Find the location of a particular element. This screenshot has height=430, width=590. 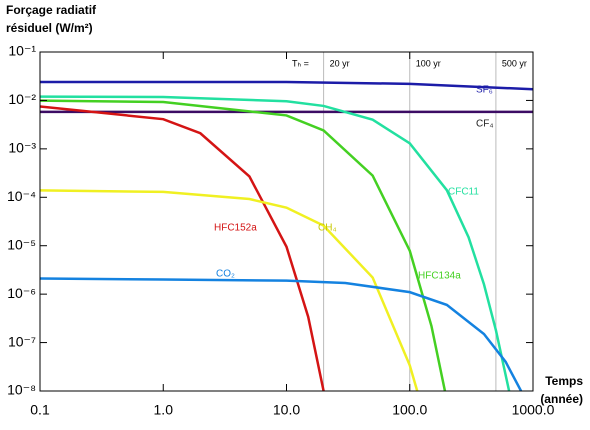

y-tick-label: 10⁻³ is located at coordinates (22, 148).